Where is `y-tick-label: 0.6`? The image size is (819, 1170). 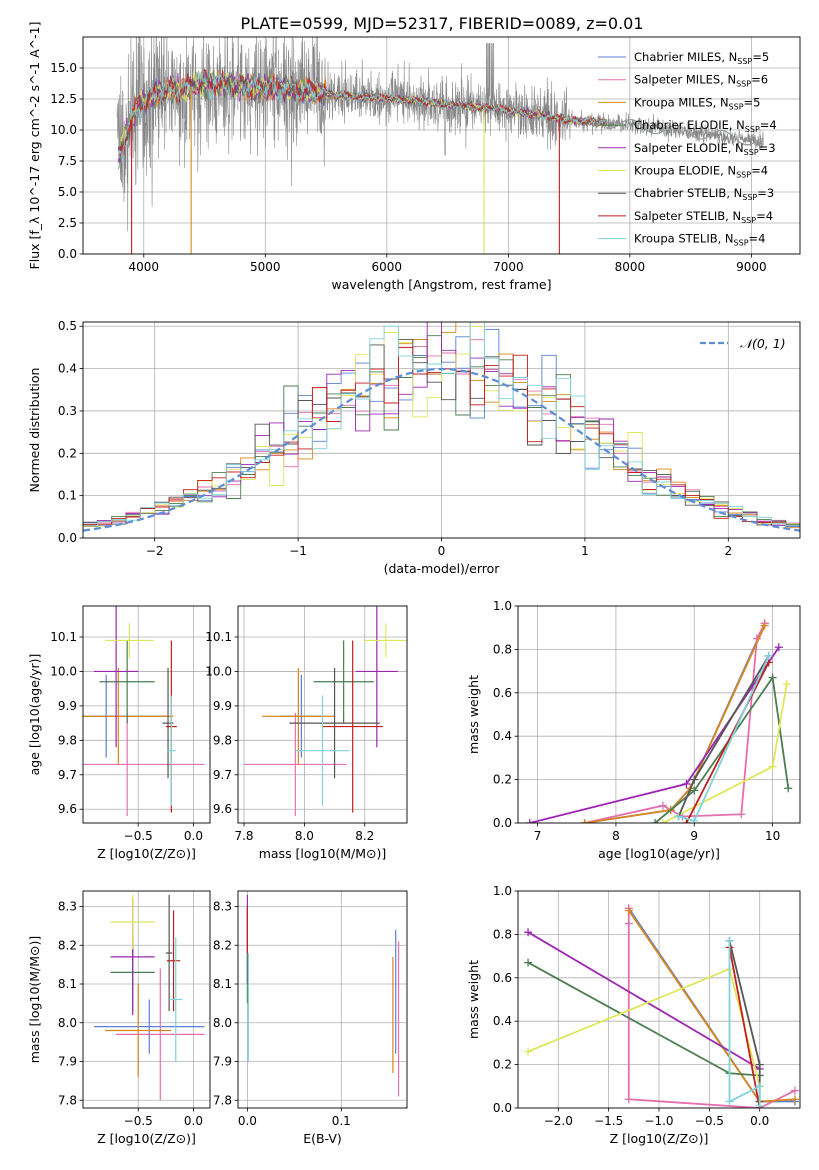
y-tick-label: 0.6 is located at coordinates (502, 693).